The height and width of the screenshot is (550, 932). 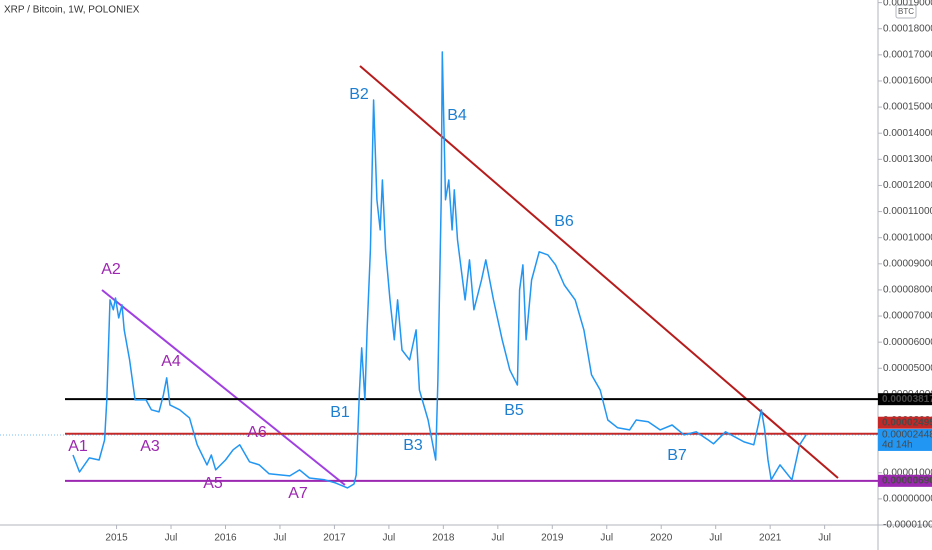 I want to click on annotation: A6, so click(x=257, y=432).